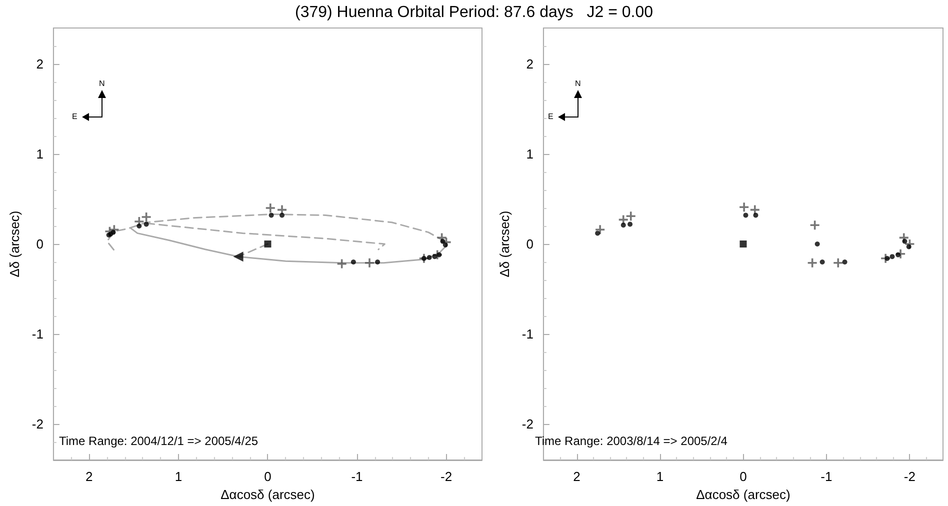 The height and width of the screenshot is (506, 948). Describe the element at coordinates (158, 441) in the screenshot. I see `annotation: Time Range: 2004/12/1 => 2005/4/25` at that location.